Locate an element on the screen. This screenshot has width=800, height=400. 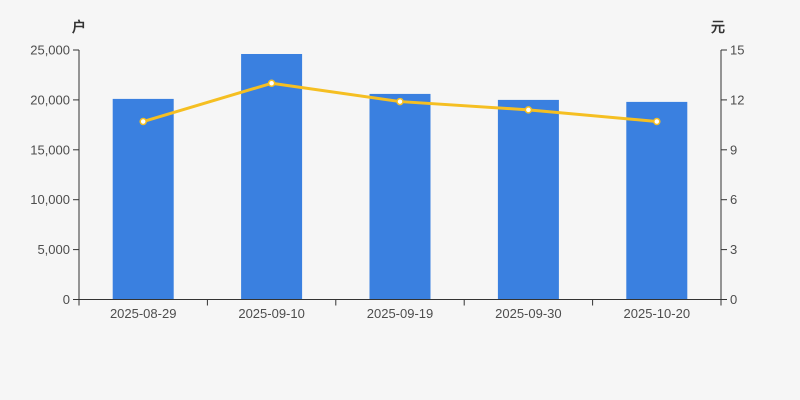
left-axis-tick-label: 10,000 is located at coordinates (50, 199).